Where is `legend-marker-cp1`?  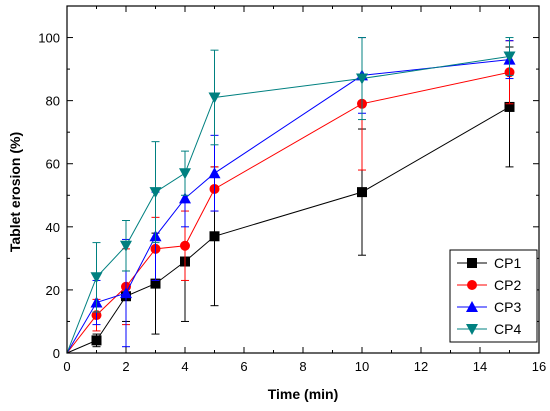
legend-marker-cp1 is located at coordinates (472, 263).